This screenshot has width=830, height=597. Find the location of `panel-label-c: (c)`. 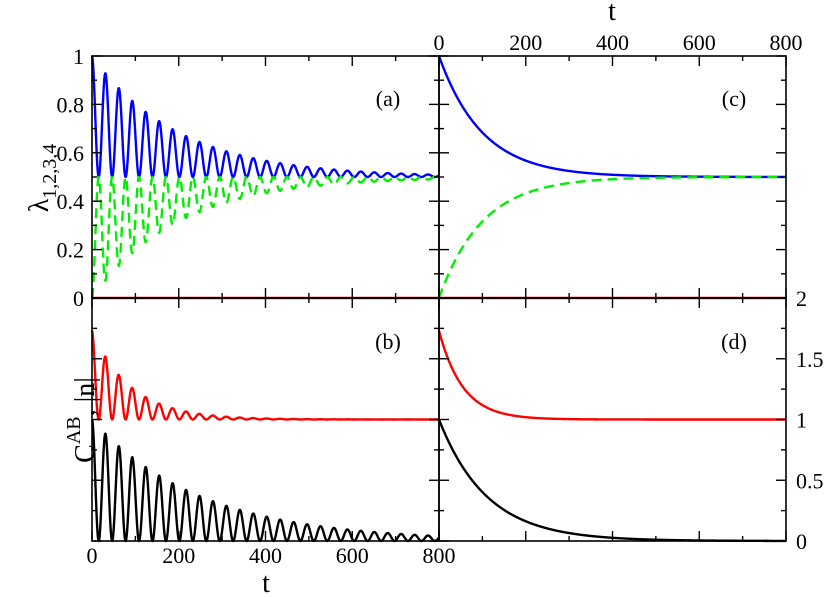

panel-label-c: (c) is located at coordinates (734, 98).